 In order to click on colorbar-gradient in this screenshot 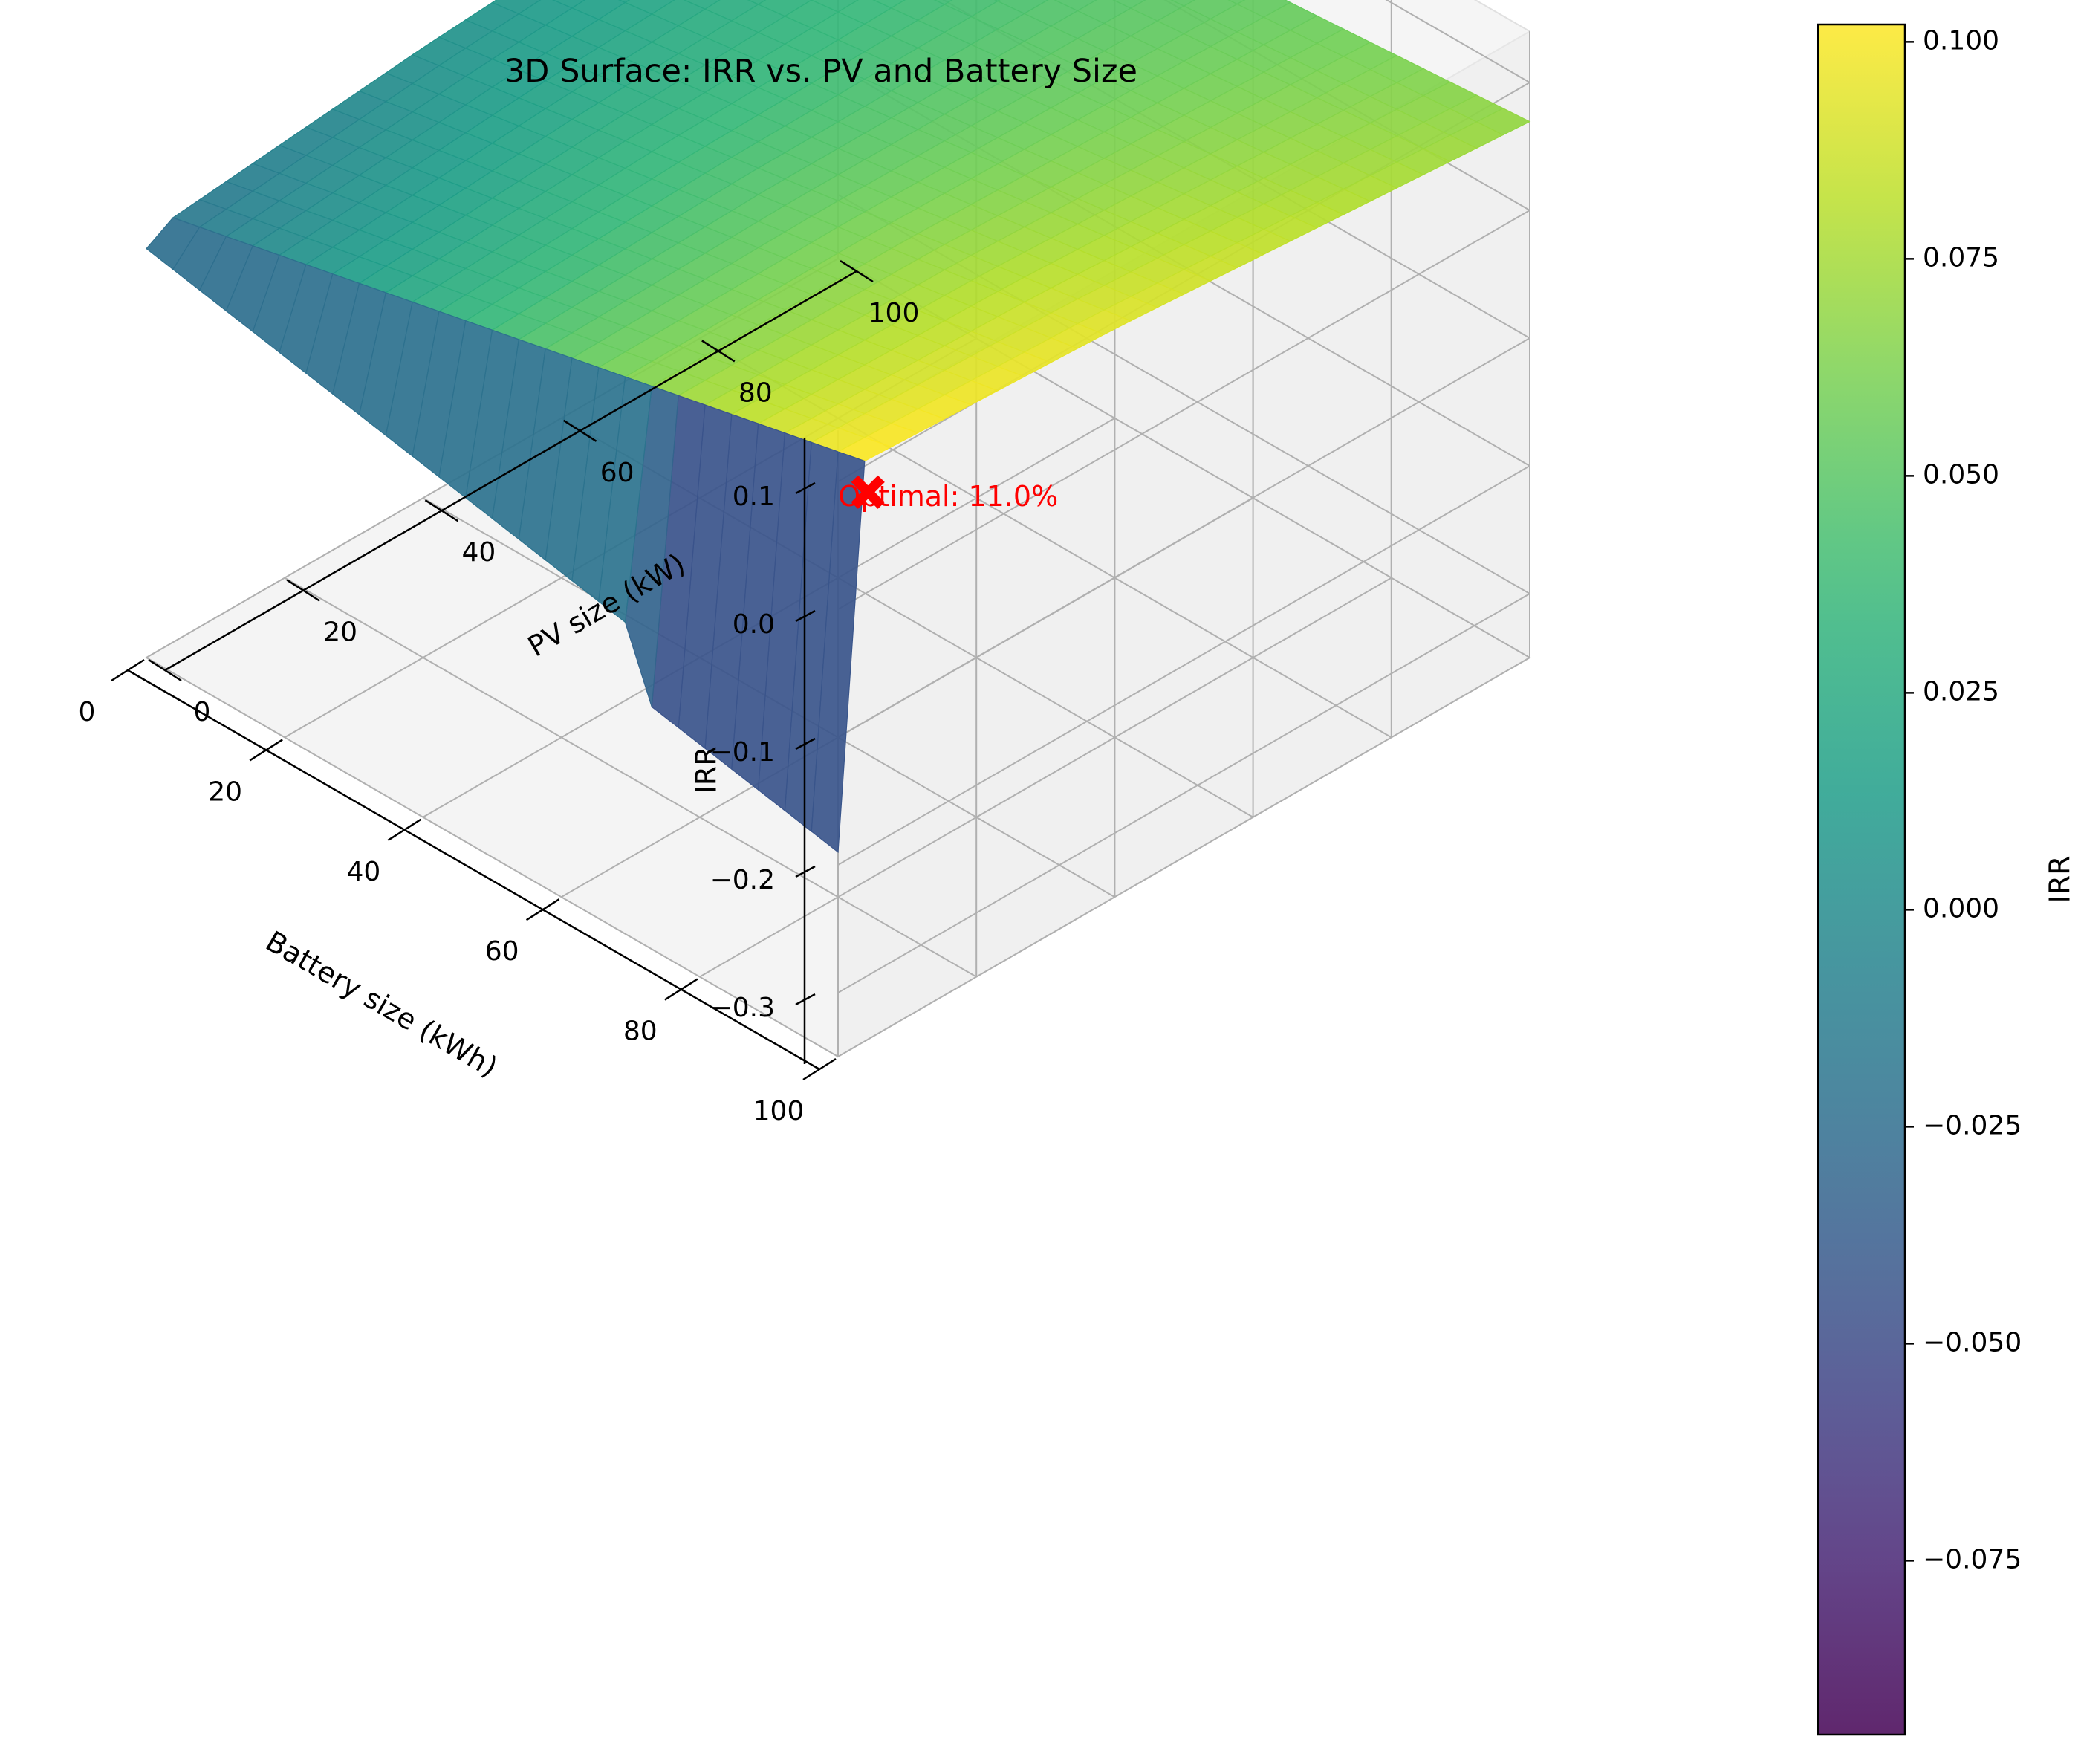, I will do `click(1861, 879)`.